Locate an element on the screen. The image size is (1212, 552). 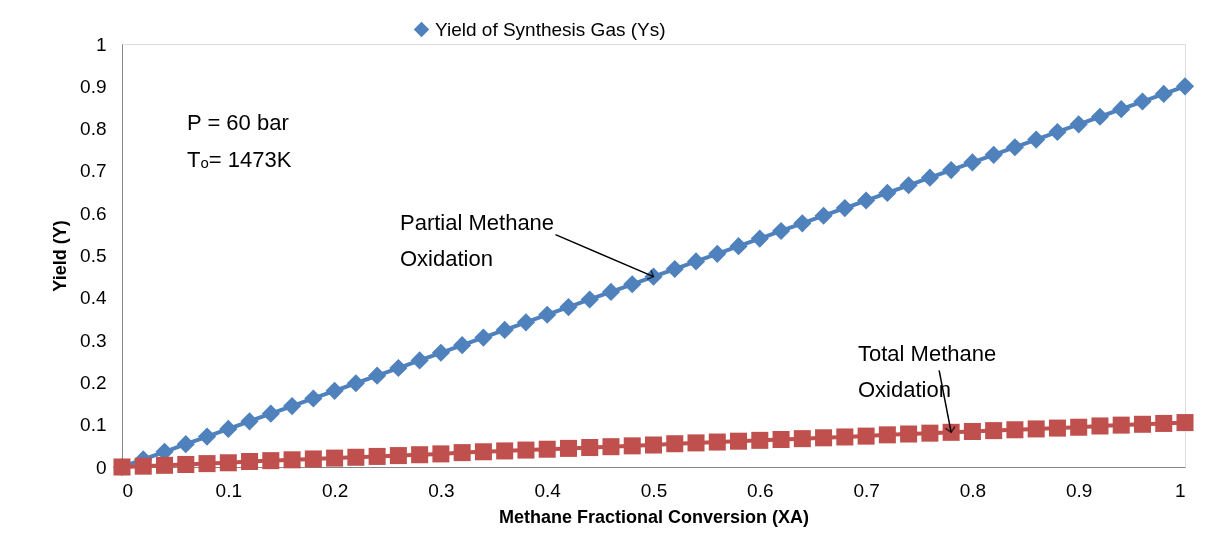
annotation: P = 60 bar is located at coordinates (238, 122).